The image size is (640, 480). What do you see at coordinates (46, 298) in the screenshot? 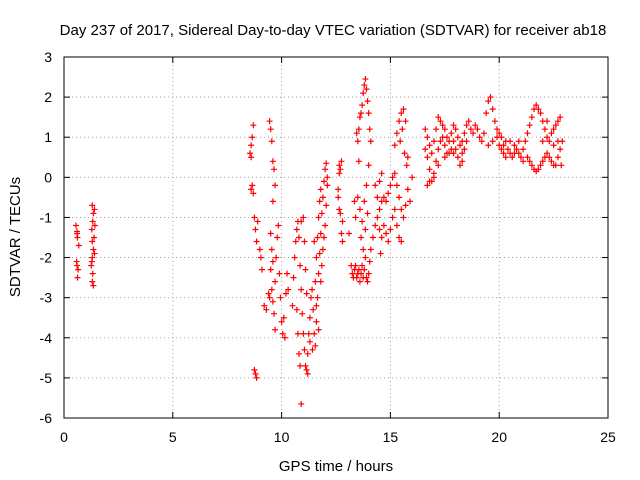
I see `y-tick-label: -3` at bounding box center [46, 298].